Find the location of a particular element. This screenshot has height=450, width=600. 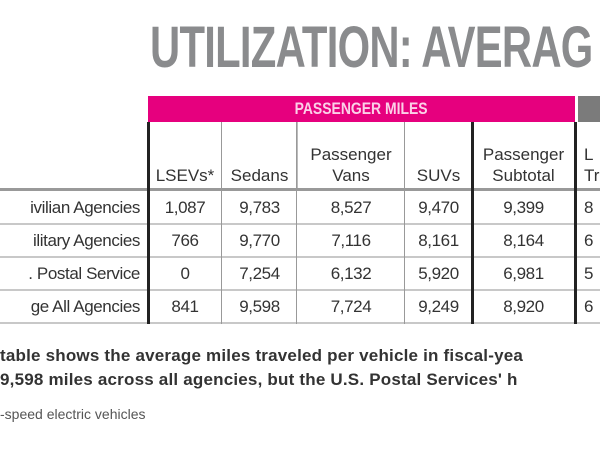

row-label: . Postal Service is located at coordinates (84, 273).